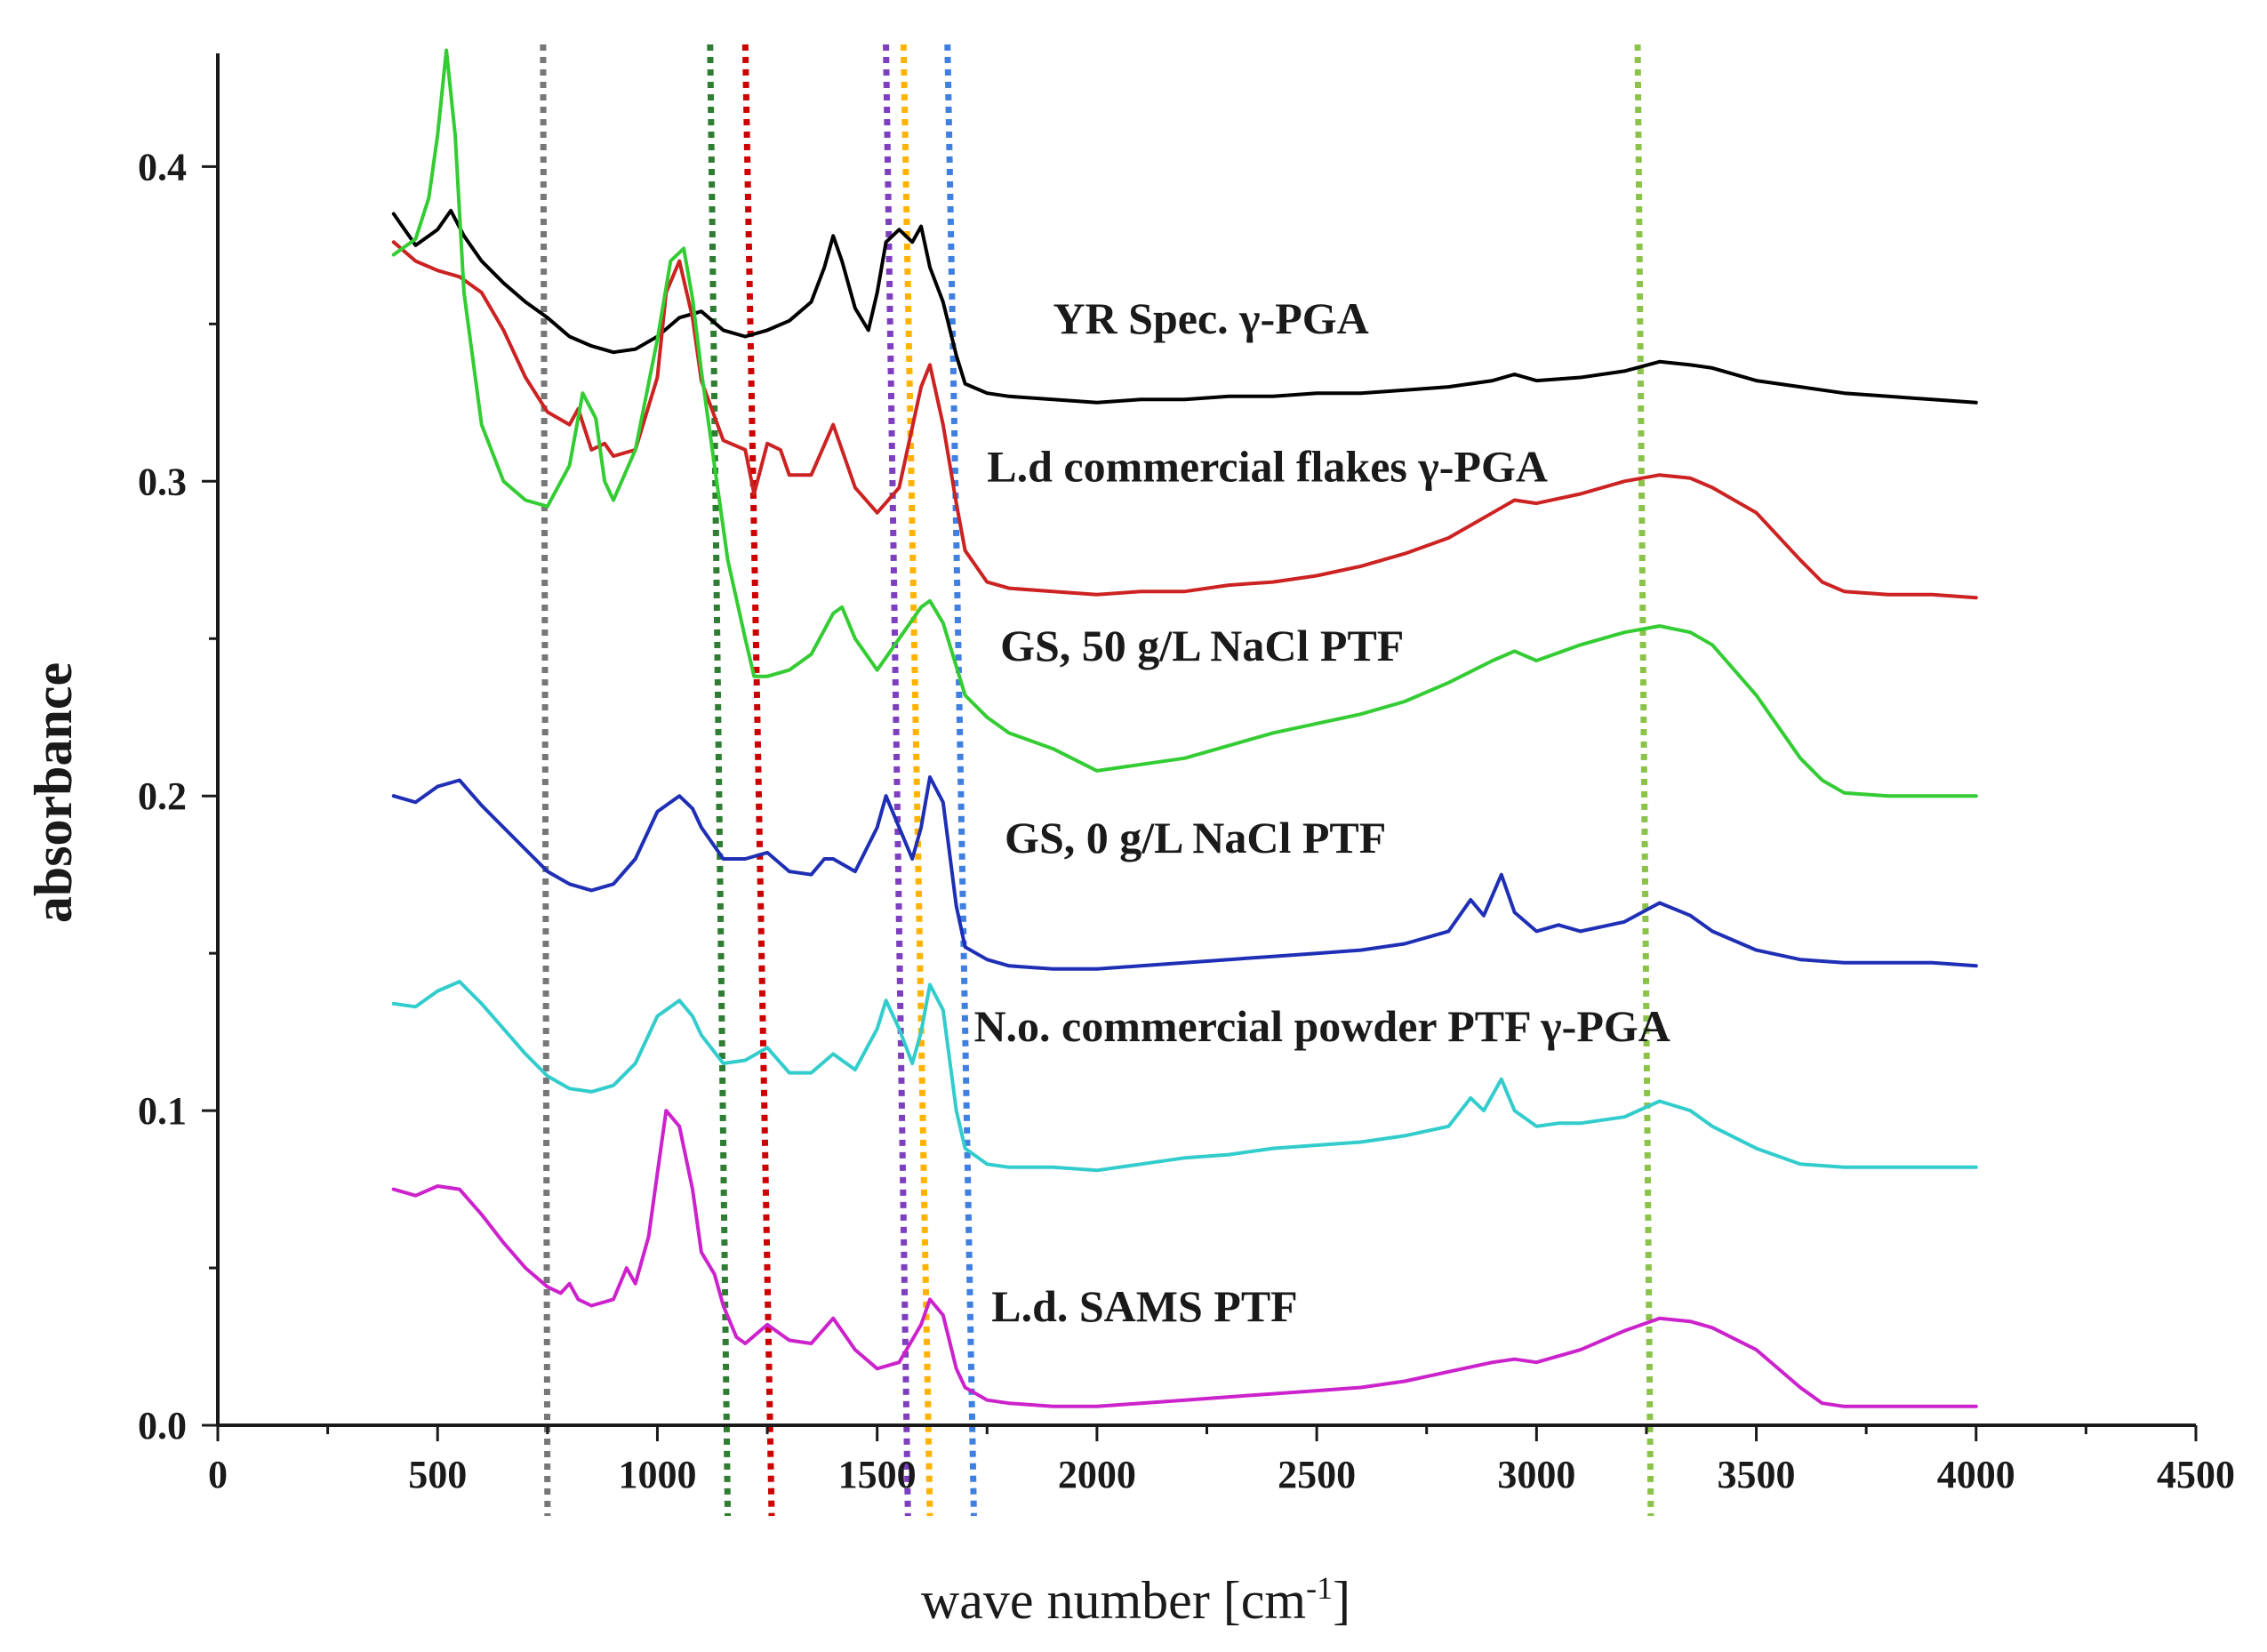 The image size is (2267, 1652). I want to click on series-label: GS, 0 g/L NaCl PTF, so click(1195, 838).